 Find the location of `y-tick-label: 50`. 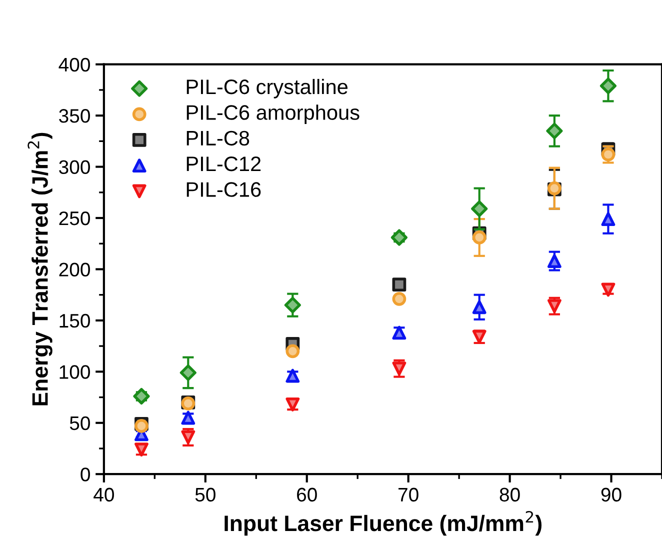

y-tick-label: 50 is located at coordinates (80, 423).